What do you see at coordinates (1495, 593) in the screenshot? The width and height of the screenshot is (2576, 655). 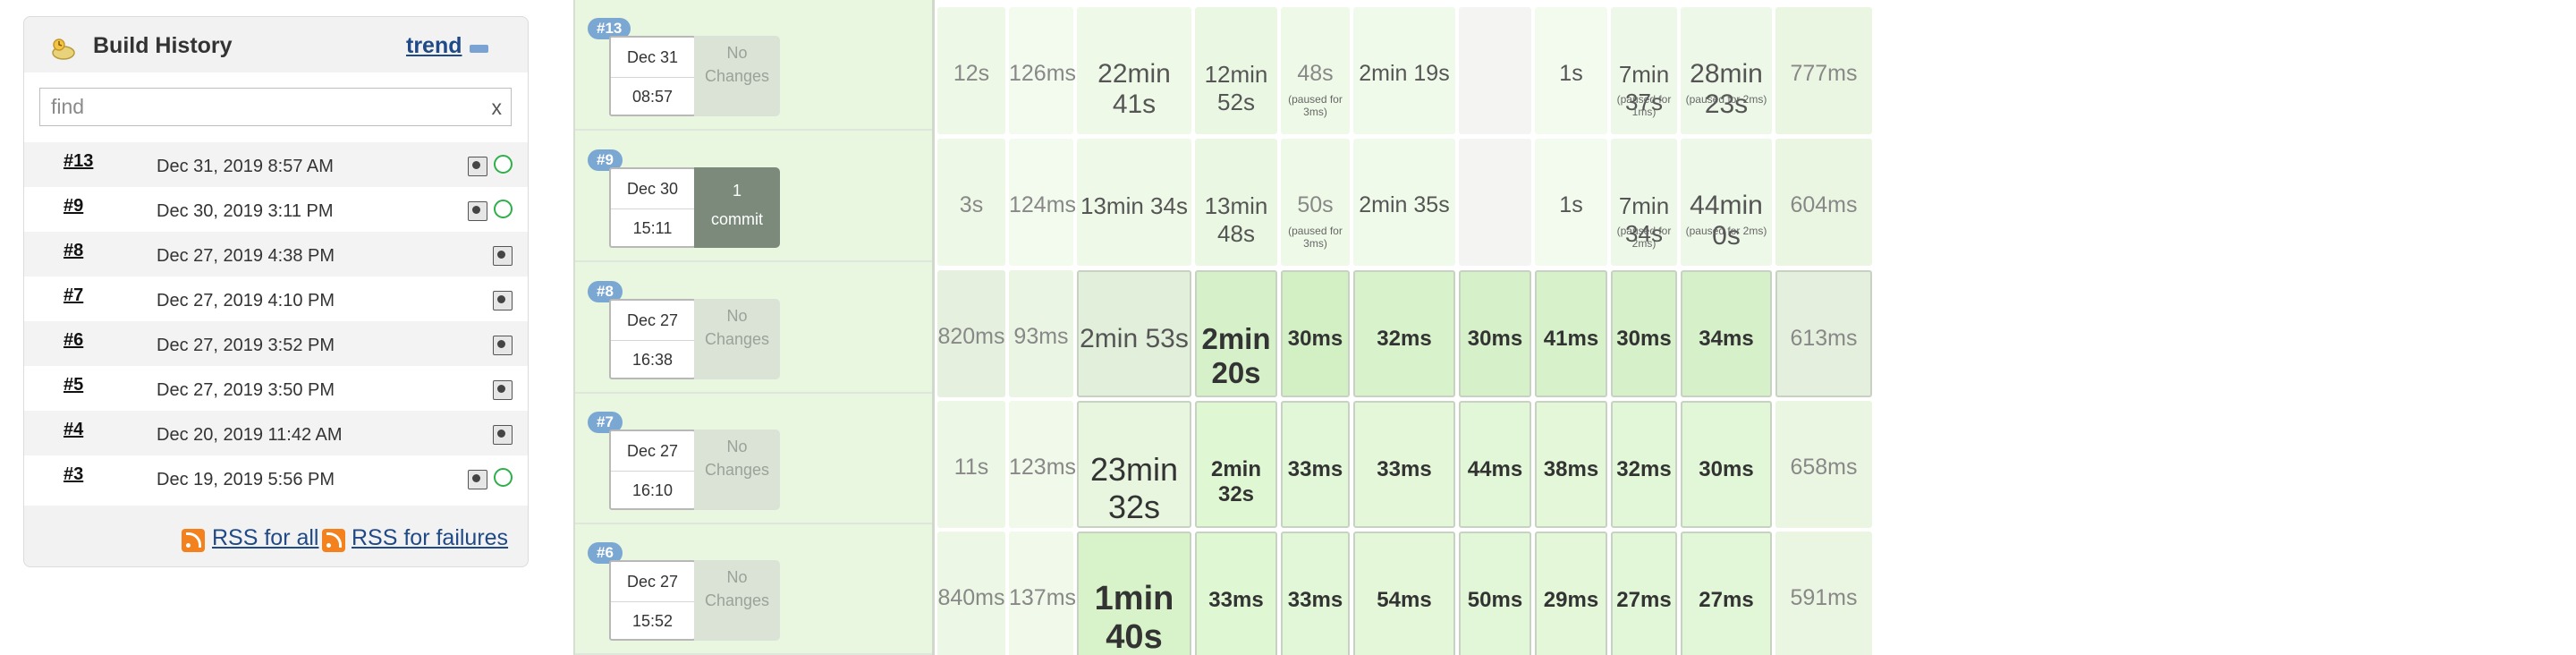 I see `stage-cell: 50ms` at bounding box center [1495, 593].